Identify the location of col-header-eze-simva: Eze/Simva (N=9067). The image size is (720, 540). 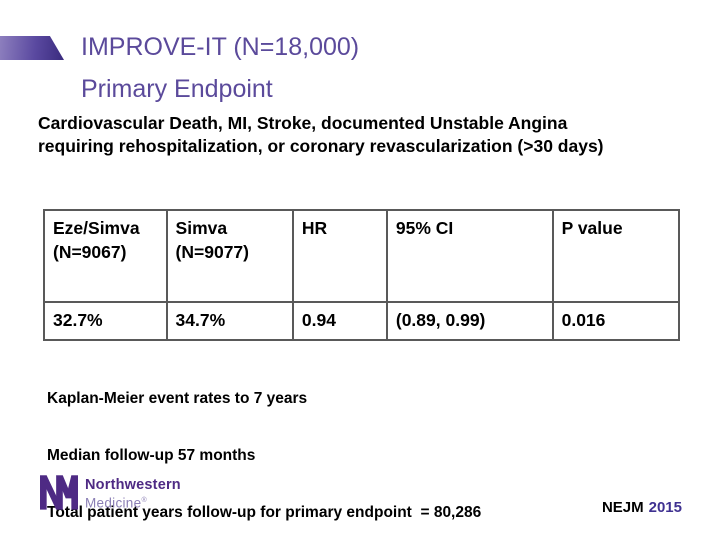
(105, 256).